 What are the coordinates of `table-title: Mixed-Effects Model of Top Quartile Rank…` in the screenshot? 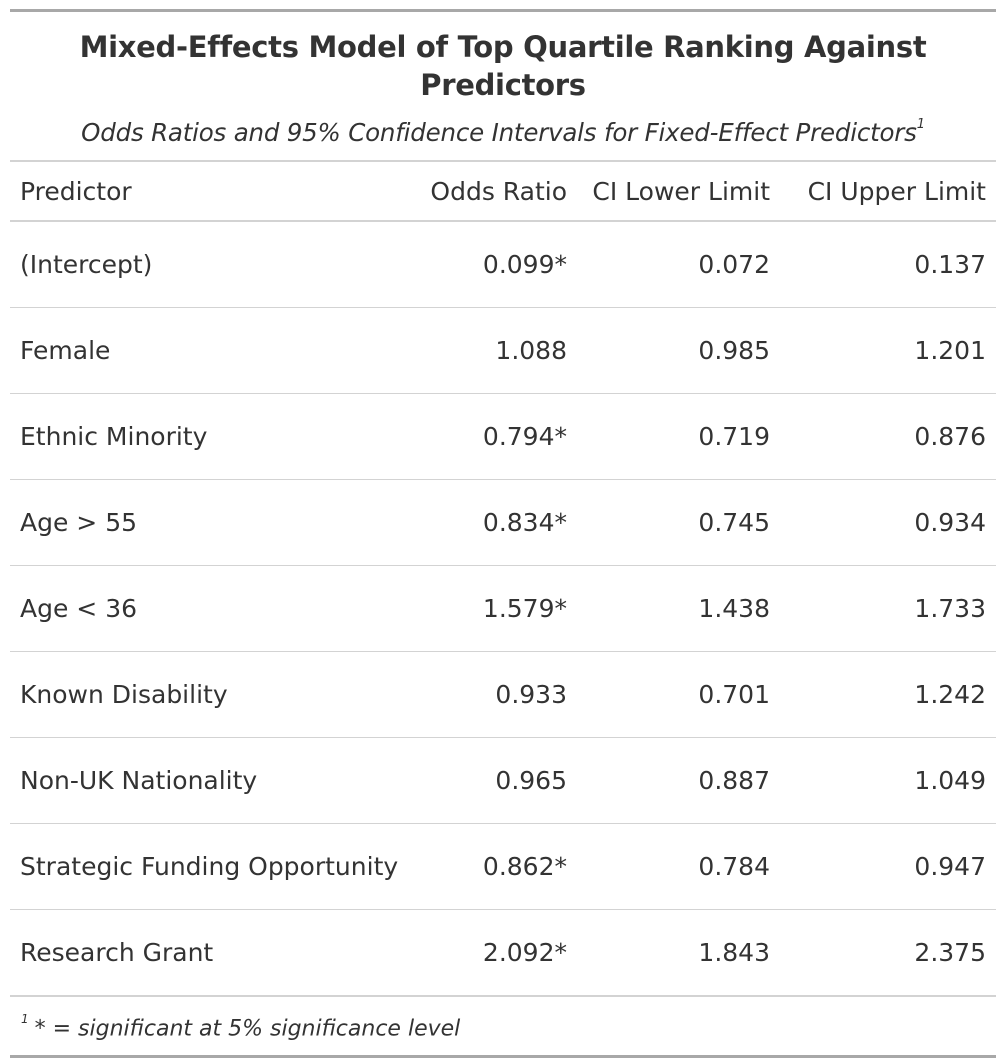 It's located at (503, 66).